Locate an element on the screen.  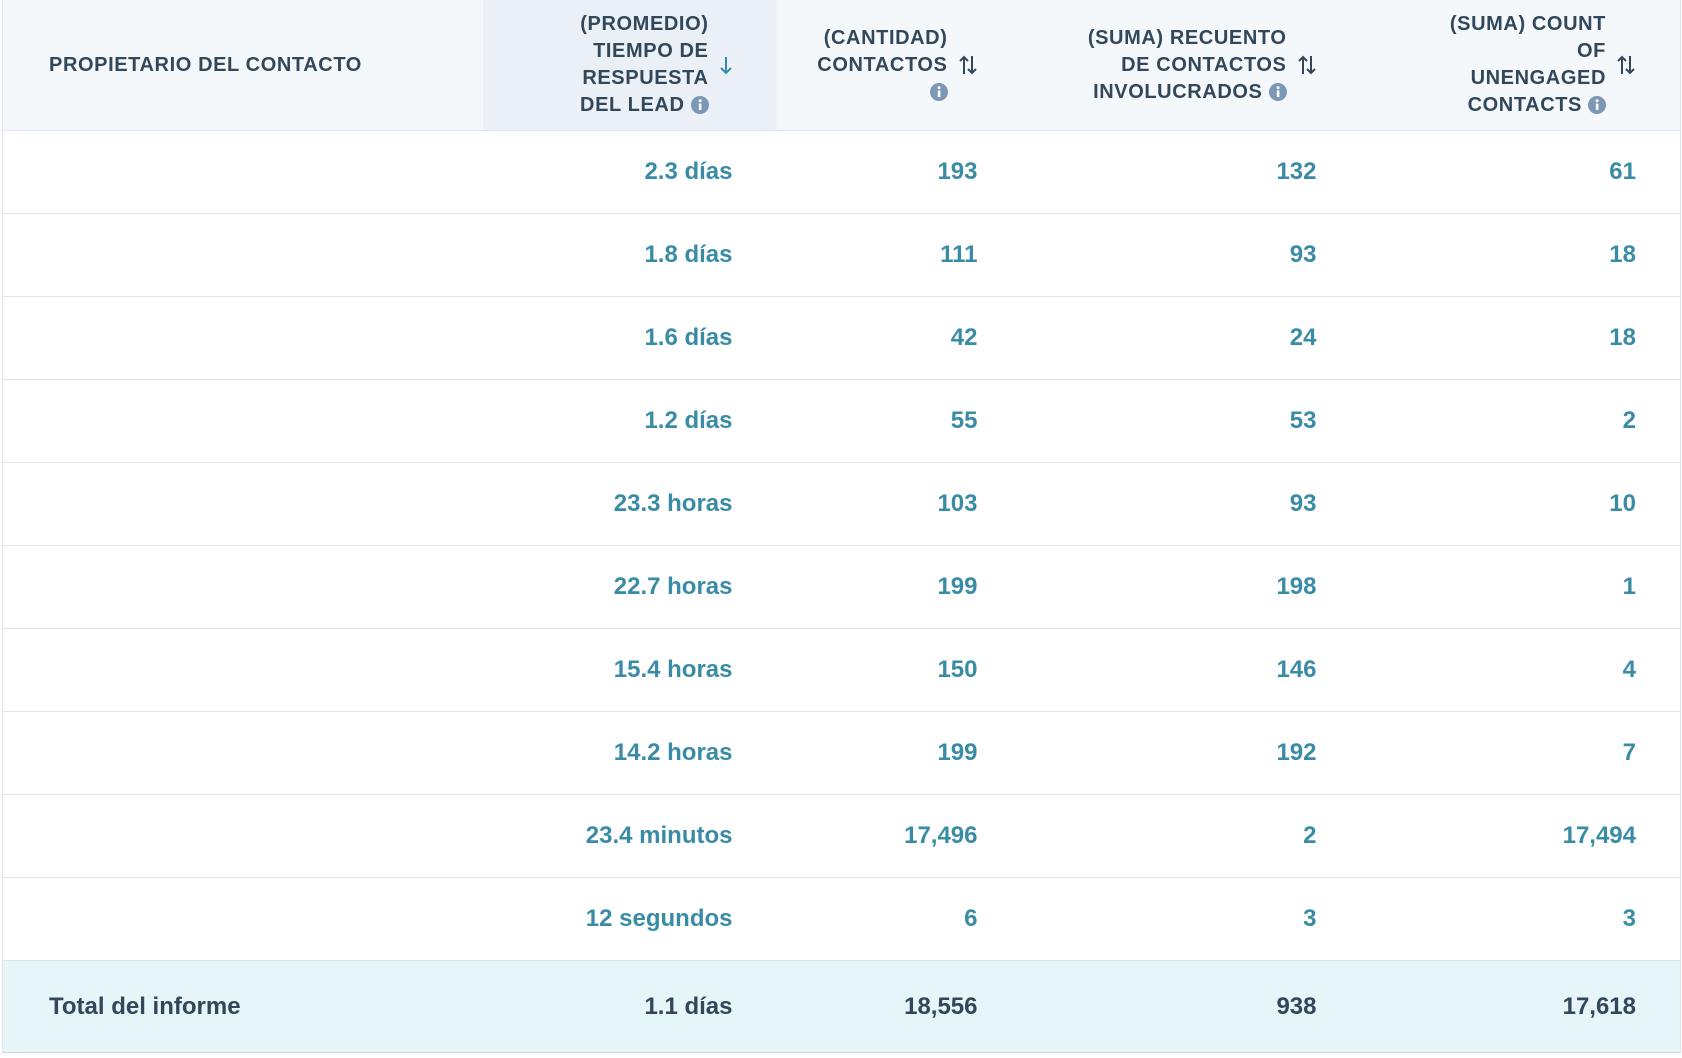
sort-desc-icon is located at coordinates (725, 66).